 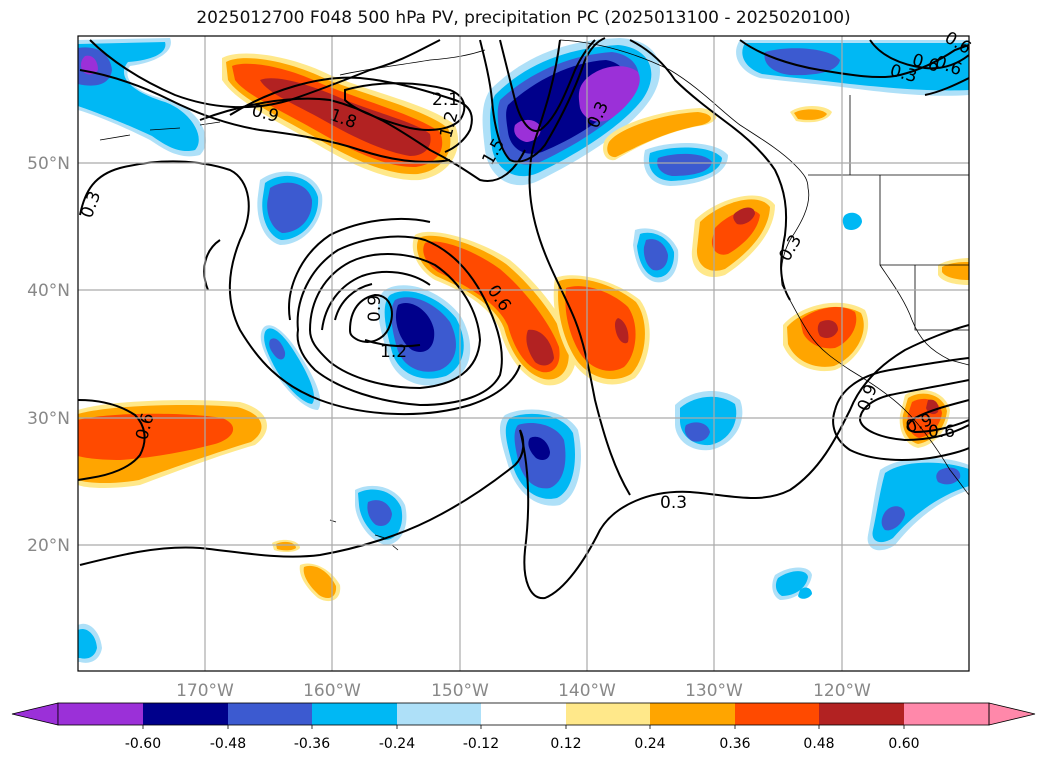 I want to click on contour-label: 0.9, so click(x=375, y=308).